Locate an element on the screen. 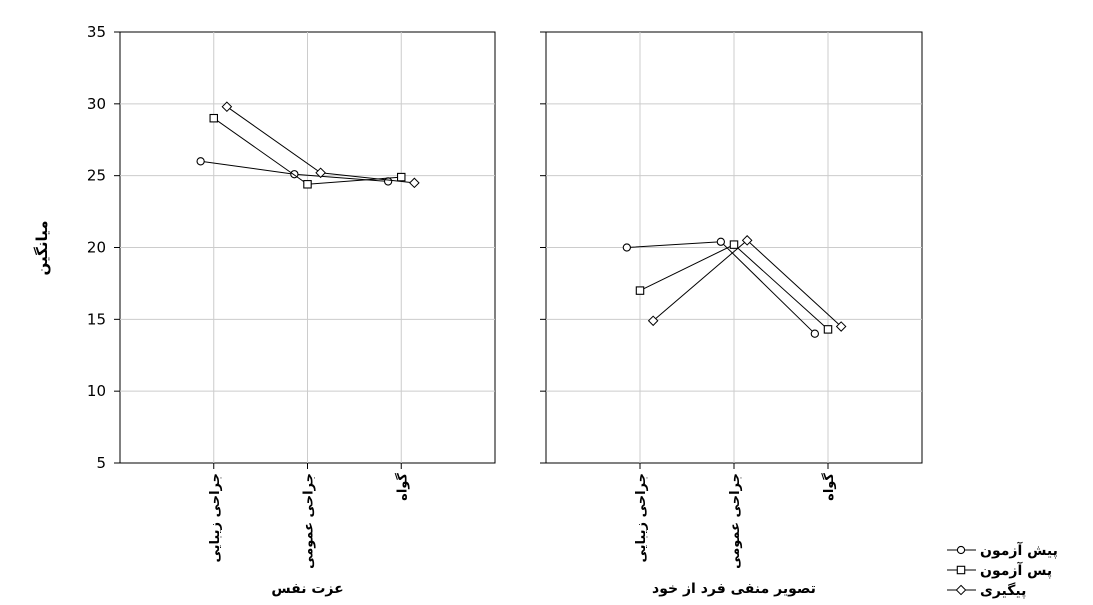 This screenshot has height=605, width=1093. y-tick-label: 15 is located at coordinates (96, 319).